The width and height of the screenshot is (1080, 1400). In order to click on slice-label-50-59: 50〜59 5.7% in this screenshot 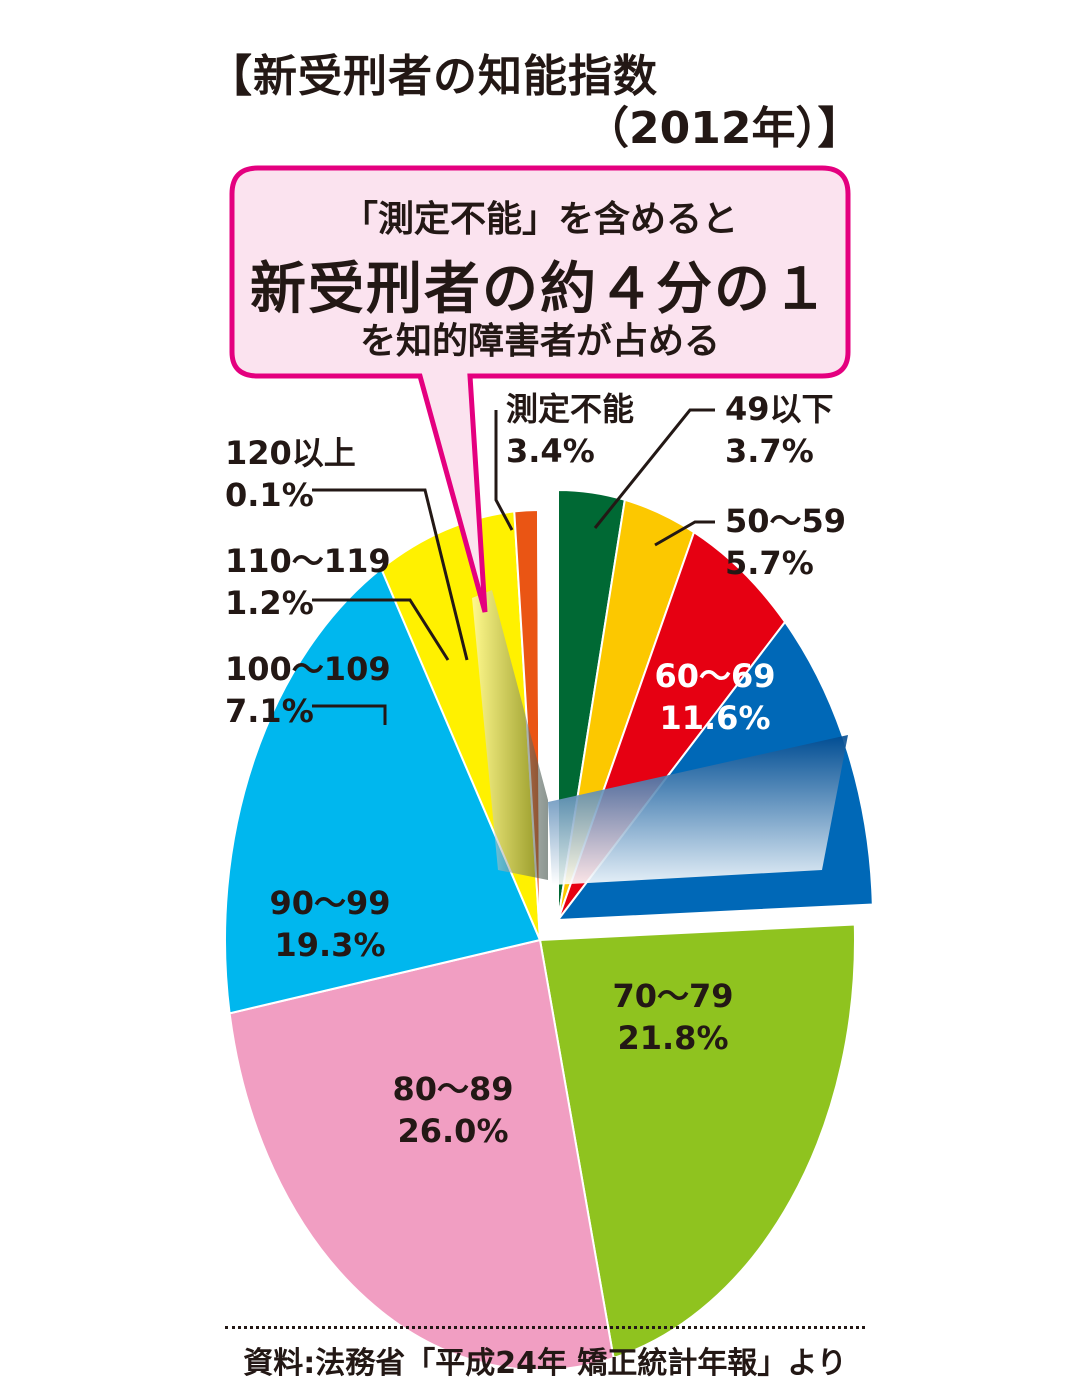, I will do `click(785, 542)`.